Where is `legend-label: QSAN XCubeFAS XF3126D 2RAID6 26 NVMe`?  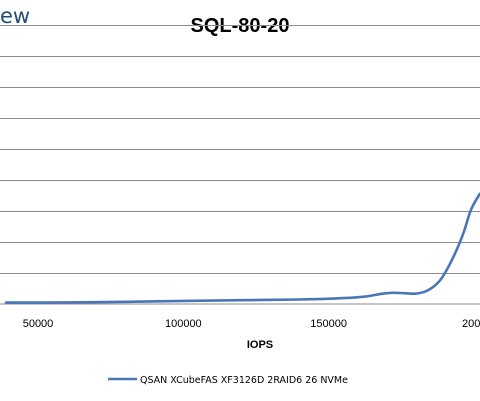
legend-label: QSAN XCubeFAS XF3126D 2RAID6 26 NVMe is located at coordinates (244, 380).